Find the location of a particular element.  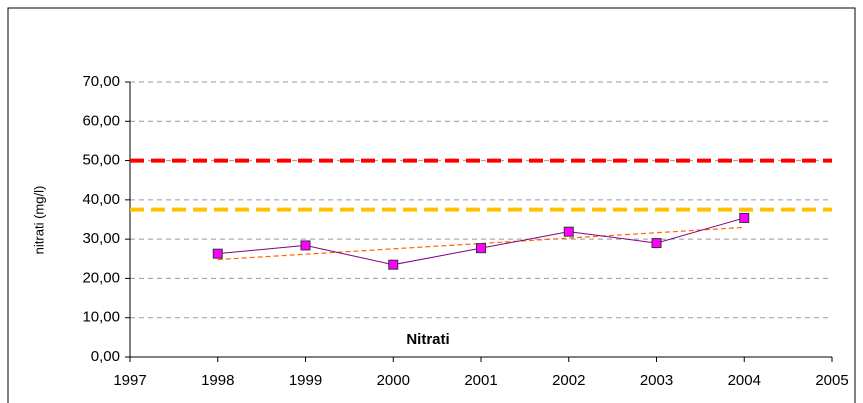

y-tick-label: 70,00 is located at coordinates (101, 81).